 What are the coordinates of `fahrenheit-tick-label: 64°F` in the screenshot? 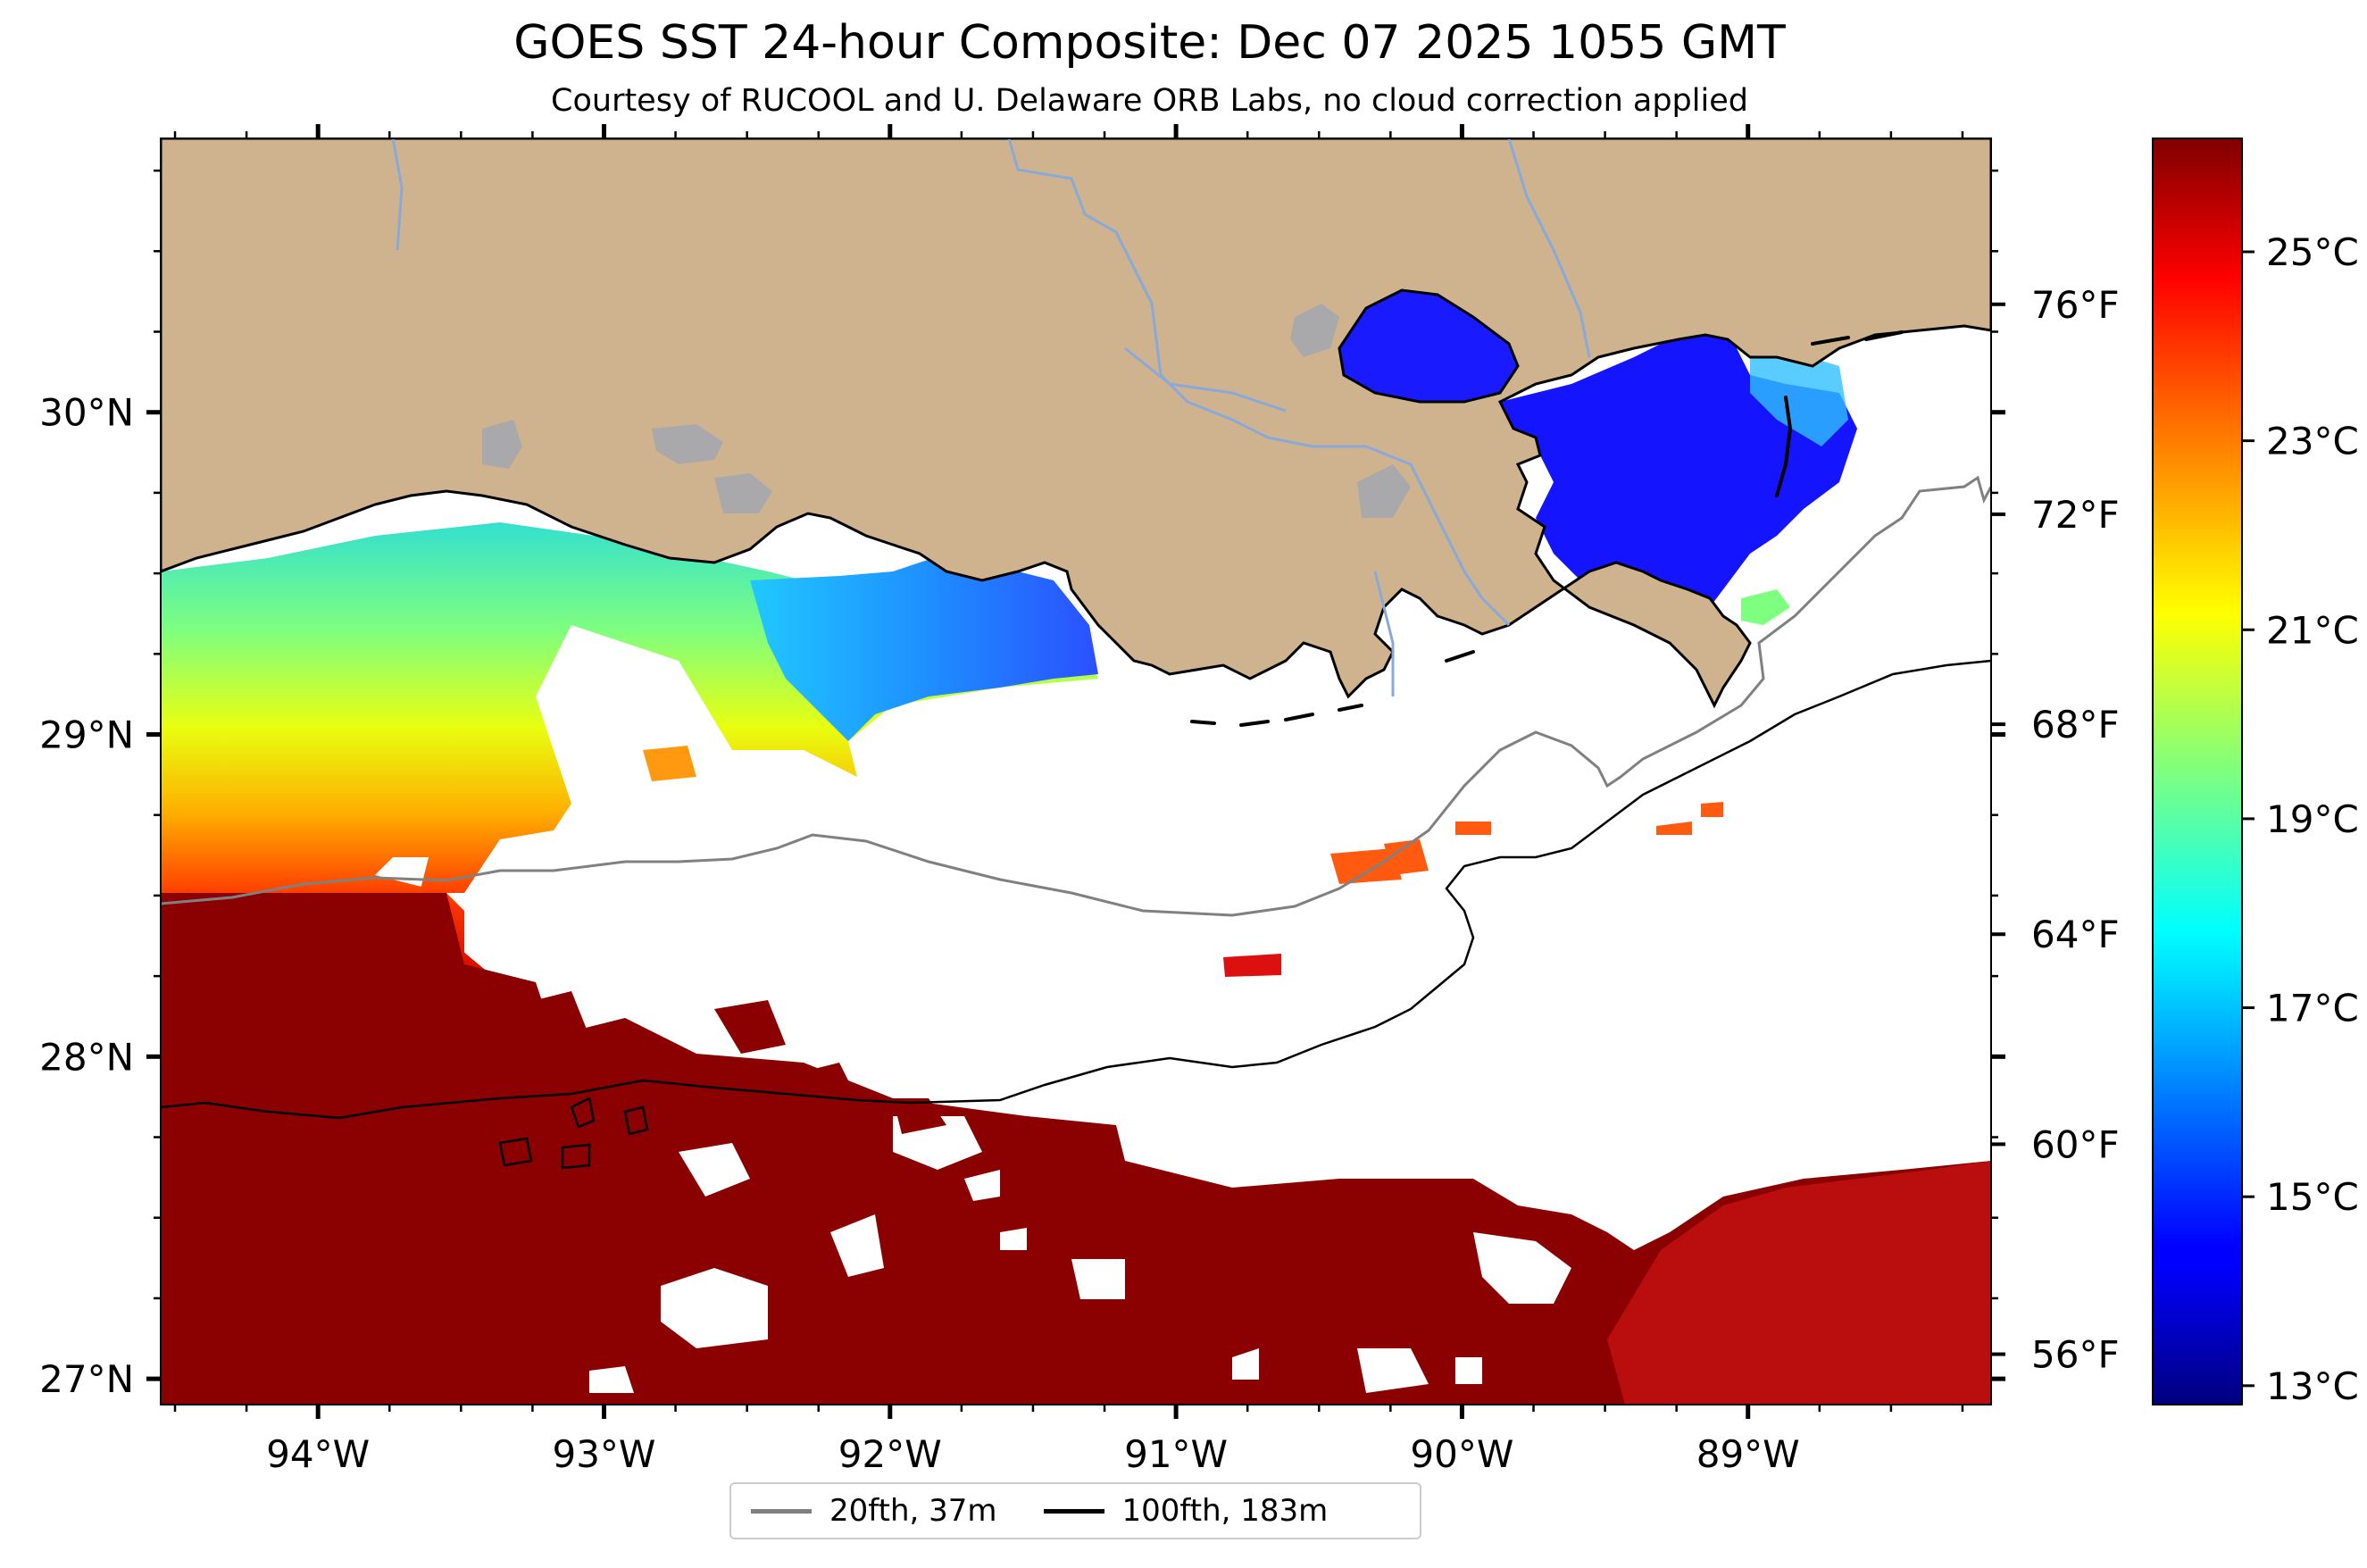 It's located at (2075, 934).